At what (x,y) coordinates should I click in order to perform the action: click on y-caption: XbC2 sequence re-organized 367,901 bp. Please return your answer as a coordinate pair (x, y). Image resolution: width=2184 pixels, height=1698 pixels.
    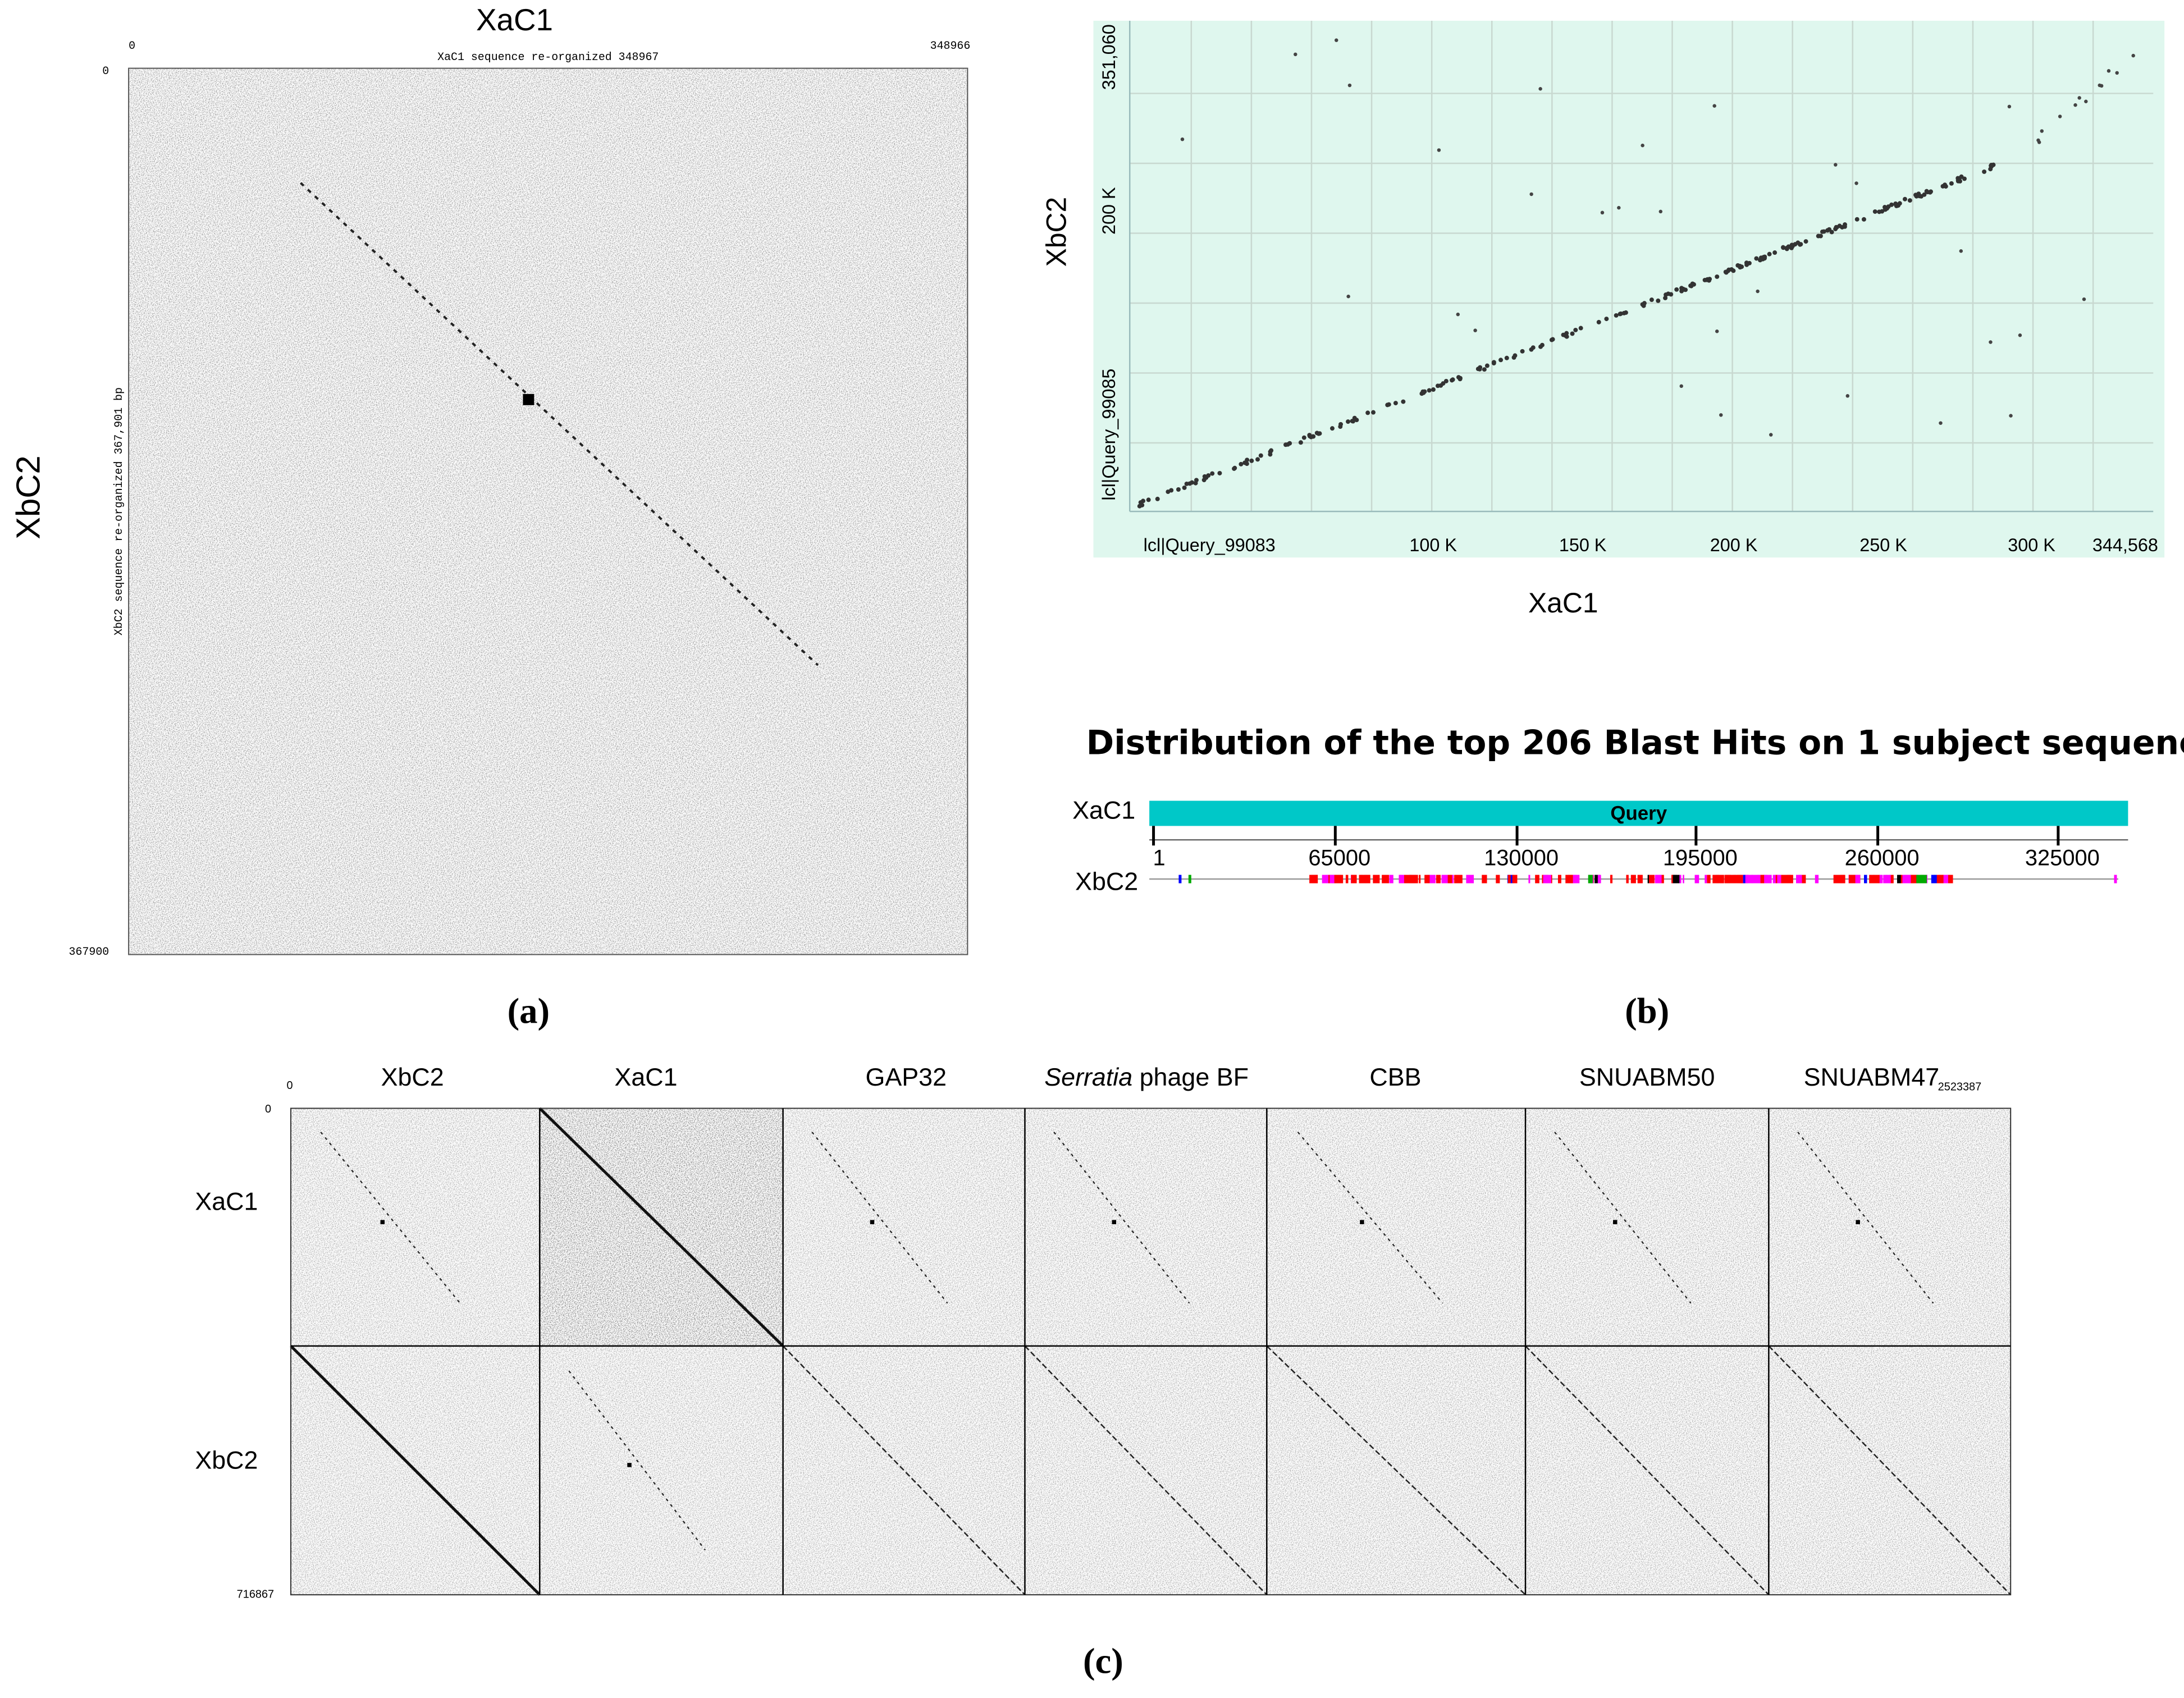
    Looking at the image, I should click on (119, 511).